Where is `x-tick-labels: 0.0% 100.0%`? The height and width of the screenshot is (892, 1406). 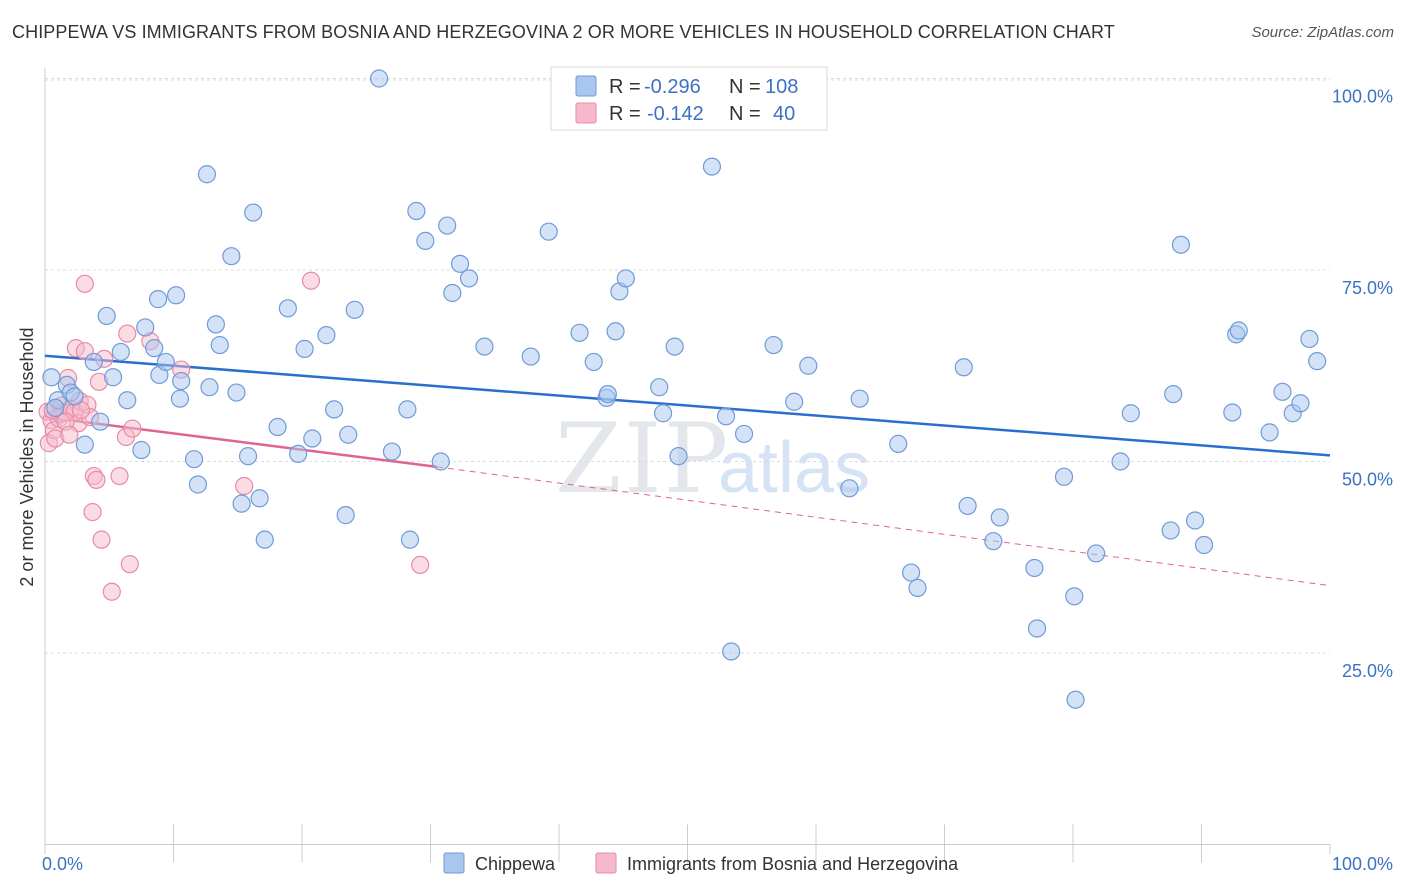
x-tick-labels: 0.0% 100.0% is located at coordinates (717, 864).